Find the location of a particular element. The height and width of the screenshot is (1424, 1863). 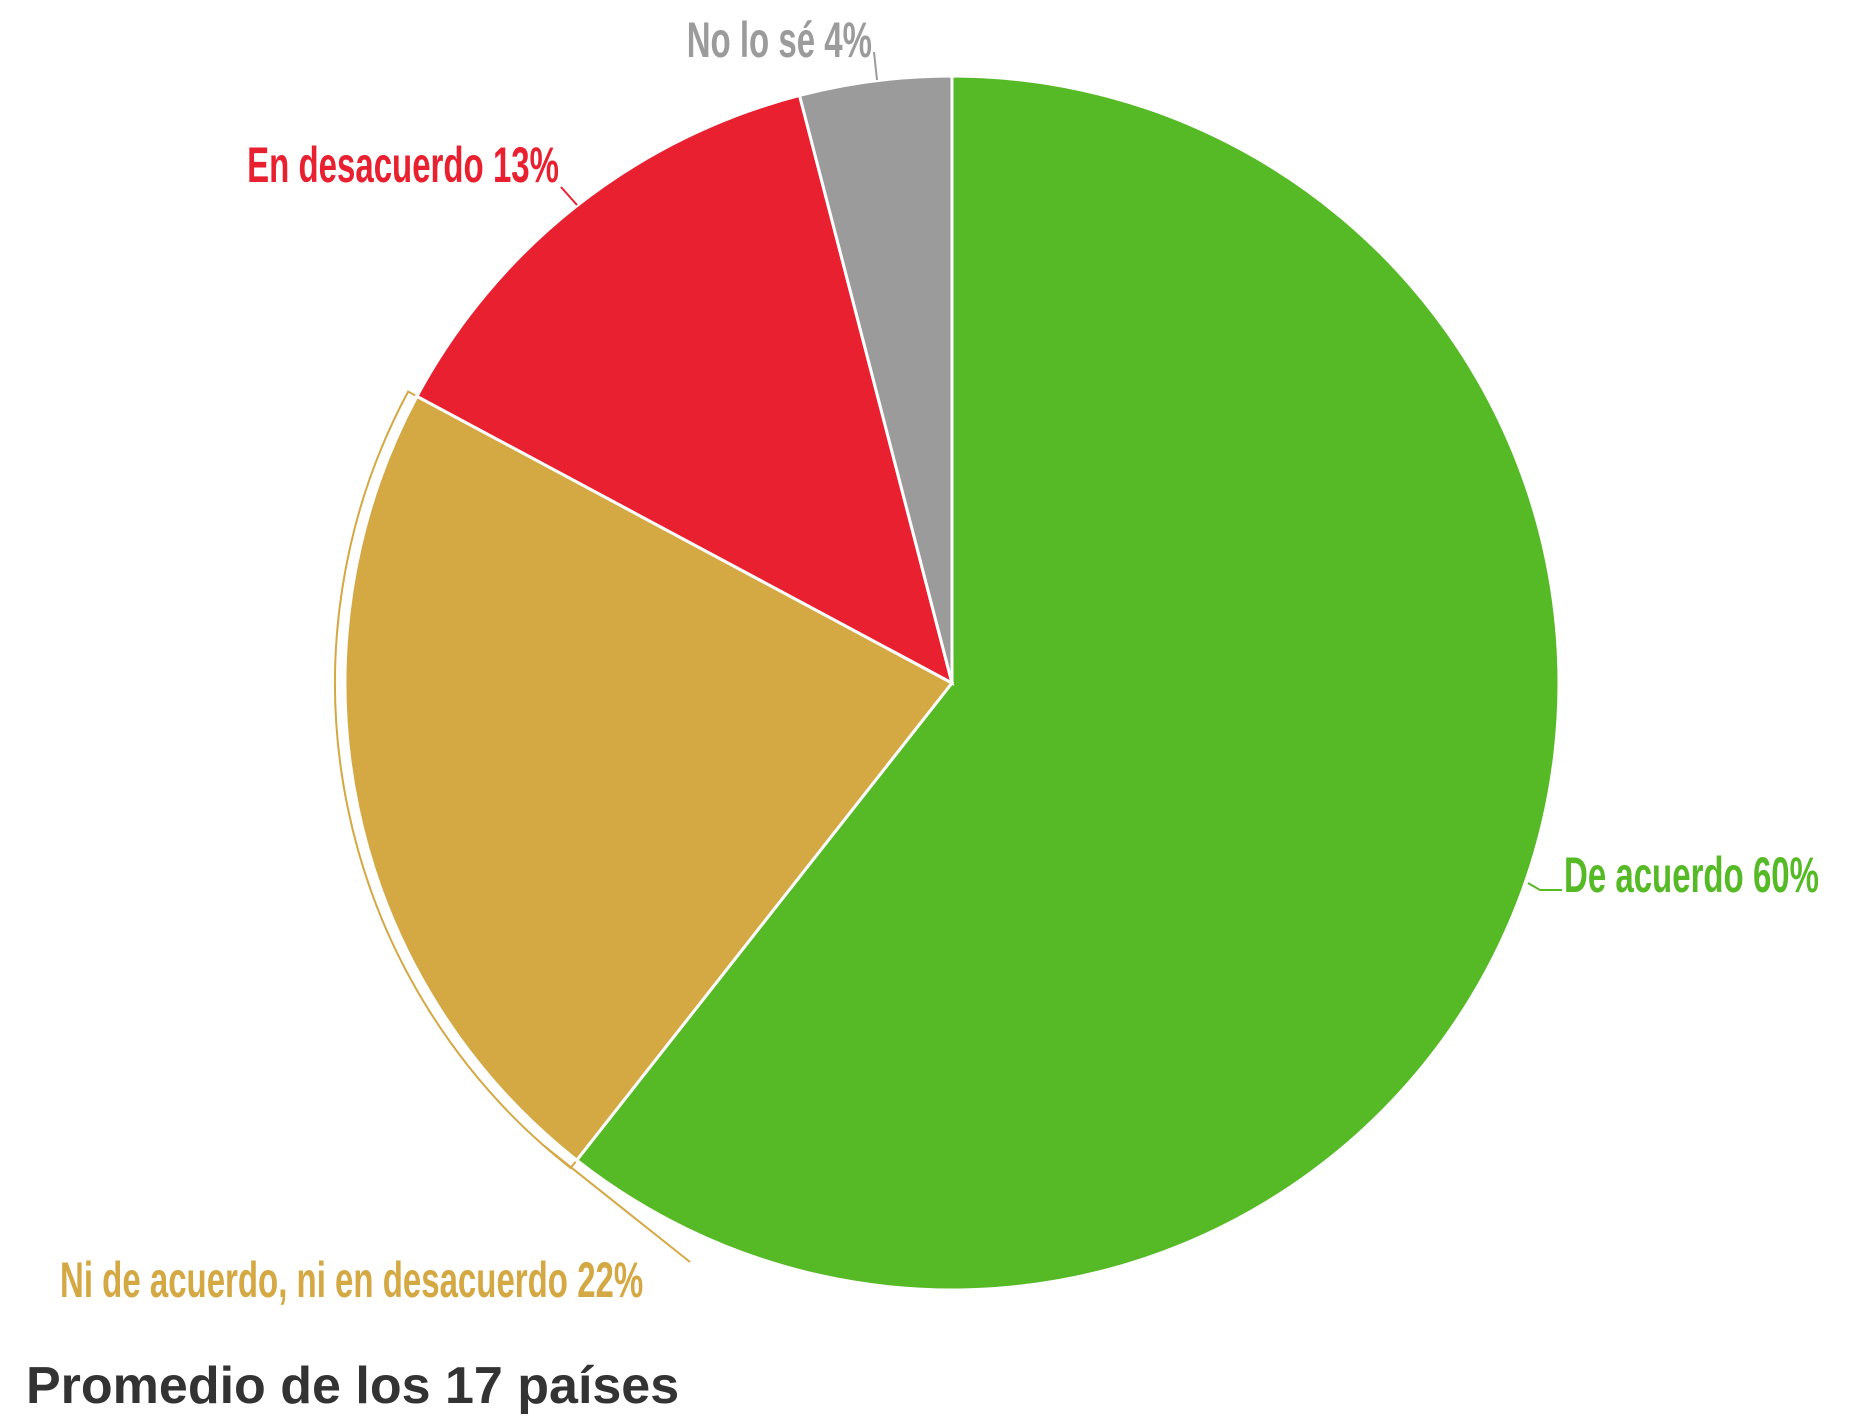

value-label: 60% is located at coordinates (1786, 874).